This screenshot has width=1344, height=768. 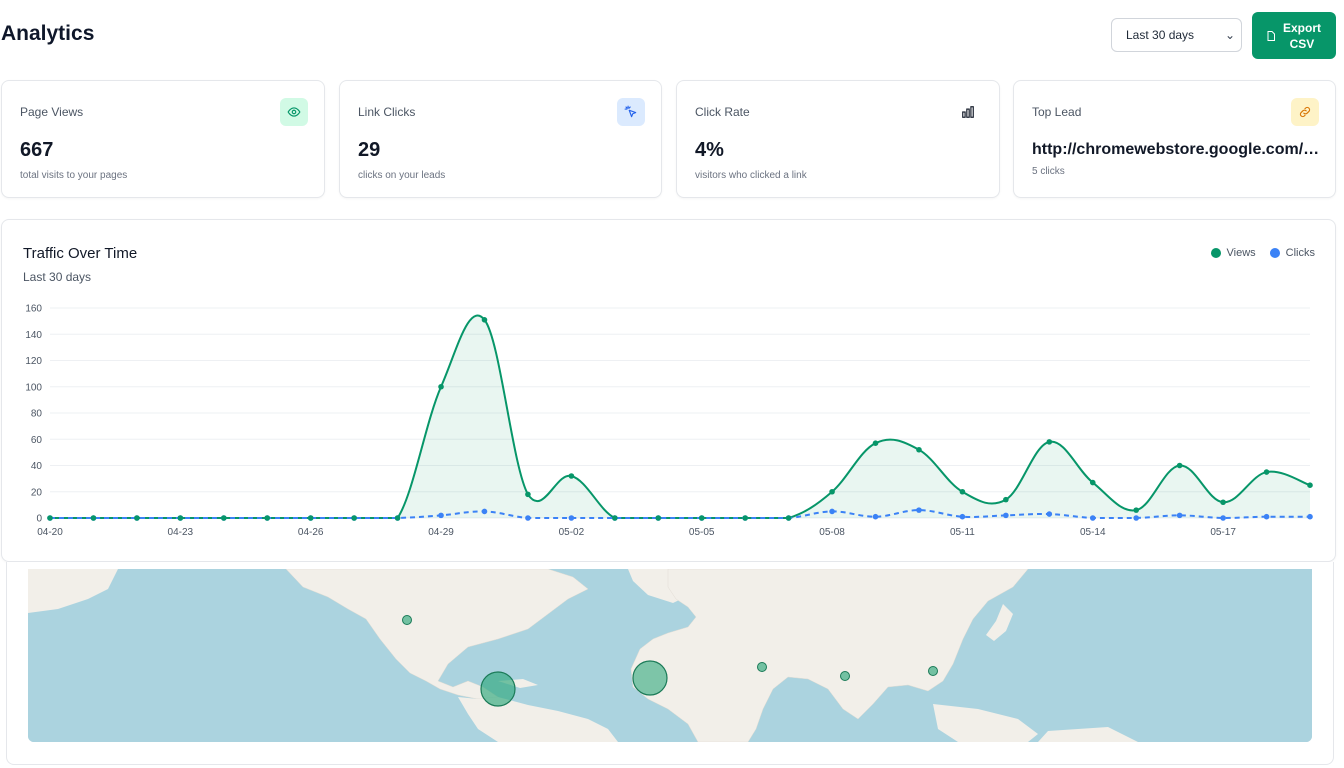 What do you see at coordinates (1305, 112) in the screenshot?
I see `link-icon` at bounding box center [1305, 112].